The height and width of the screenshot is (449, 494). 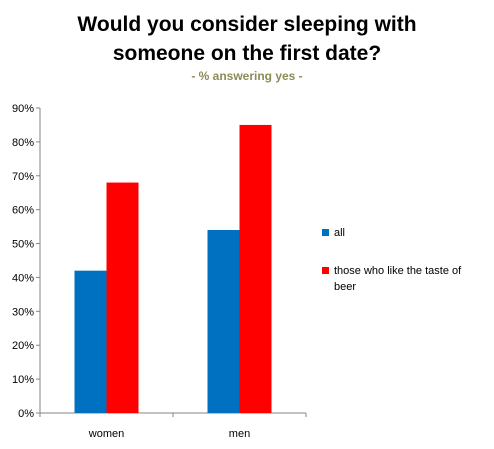 What do you see at coordinates (90, 341) in the screenshot?
I see `bar-all-women` at bounding box center [90, 341].